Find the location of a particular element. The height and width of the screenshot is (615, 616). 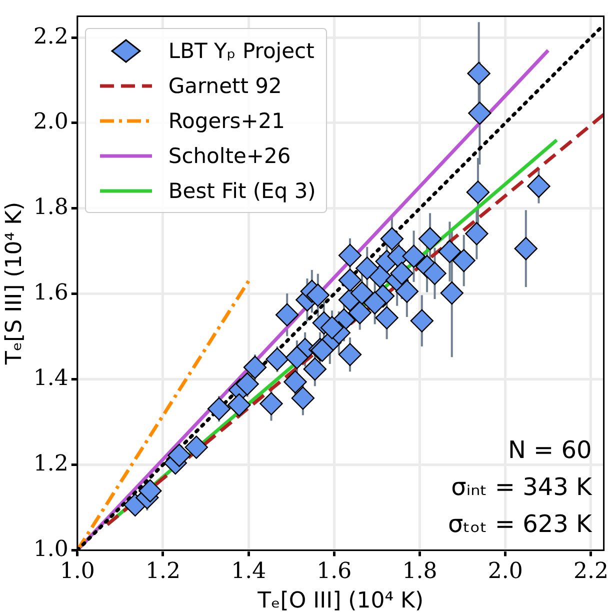

x-axis-title: Tₑ[O III] (10⁴ K) is located at coordinates (340, 601).